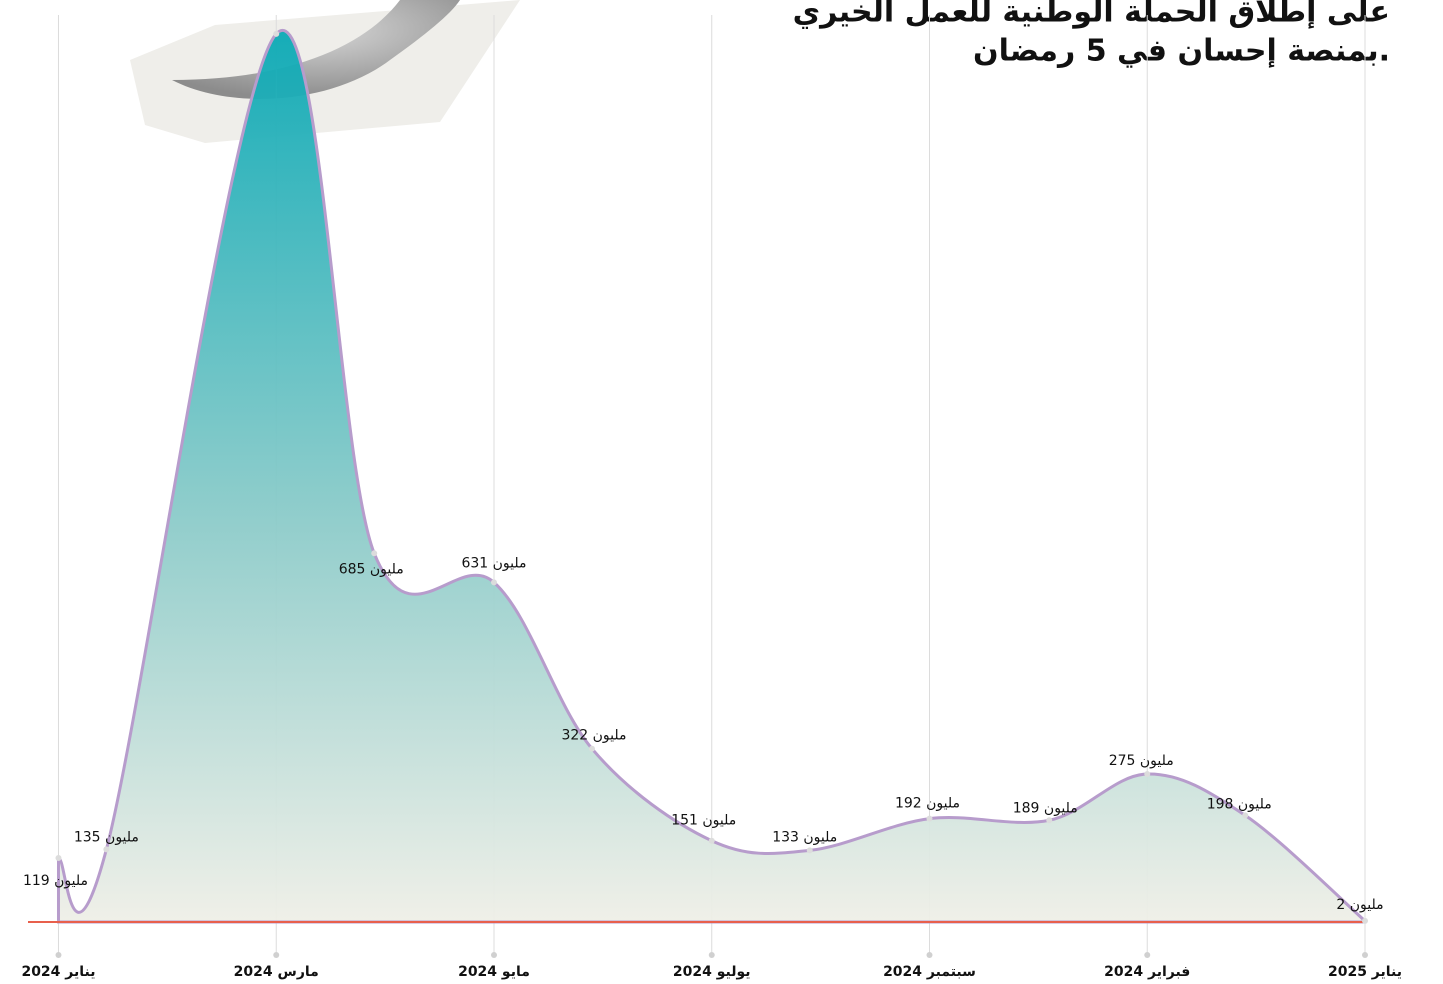  I want to click on data-label: 133 مليون, so click(804, 837).